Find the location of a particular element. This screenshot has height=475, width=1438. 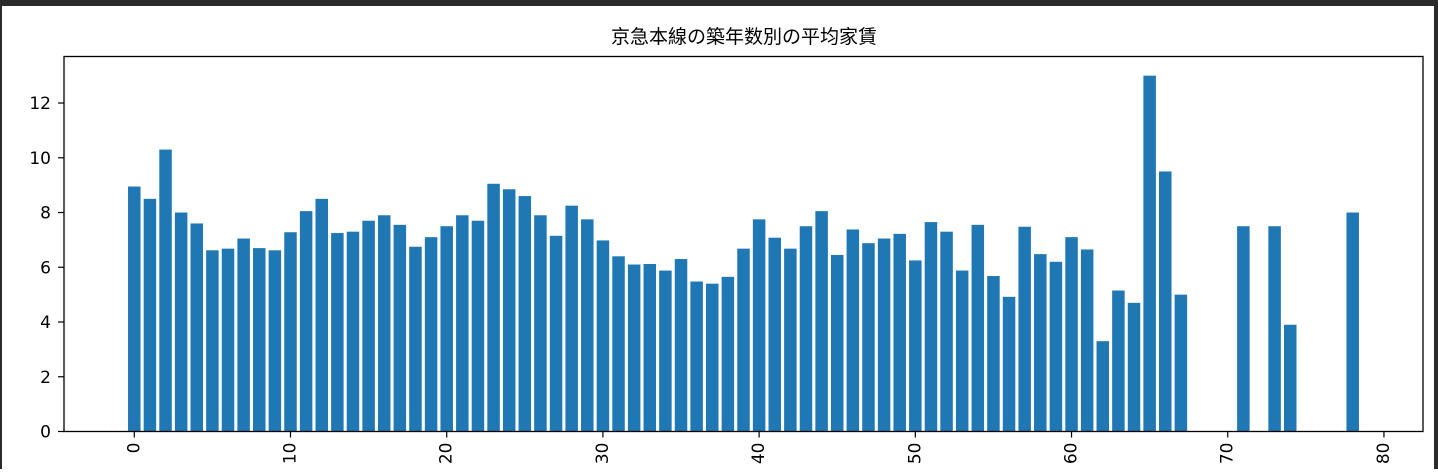

x-axis: 0 10 20 30 40 50 60 70 80 is located at coordinates (759, 448).